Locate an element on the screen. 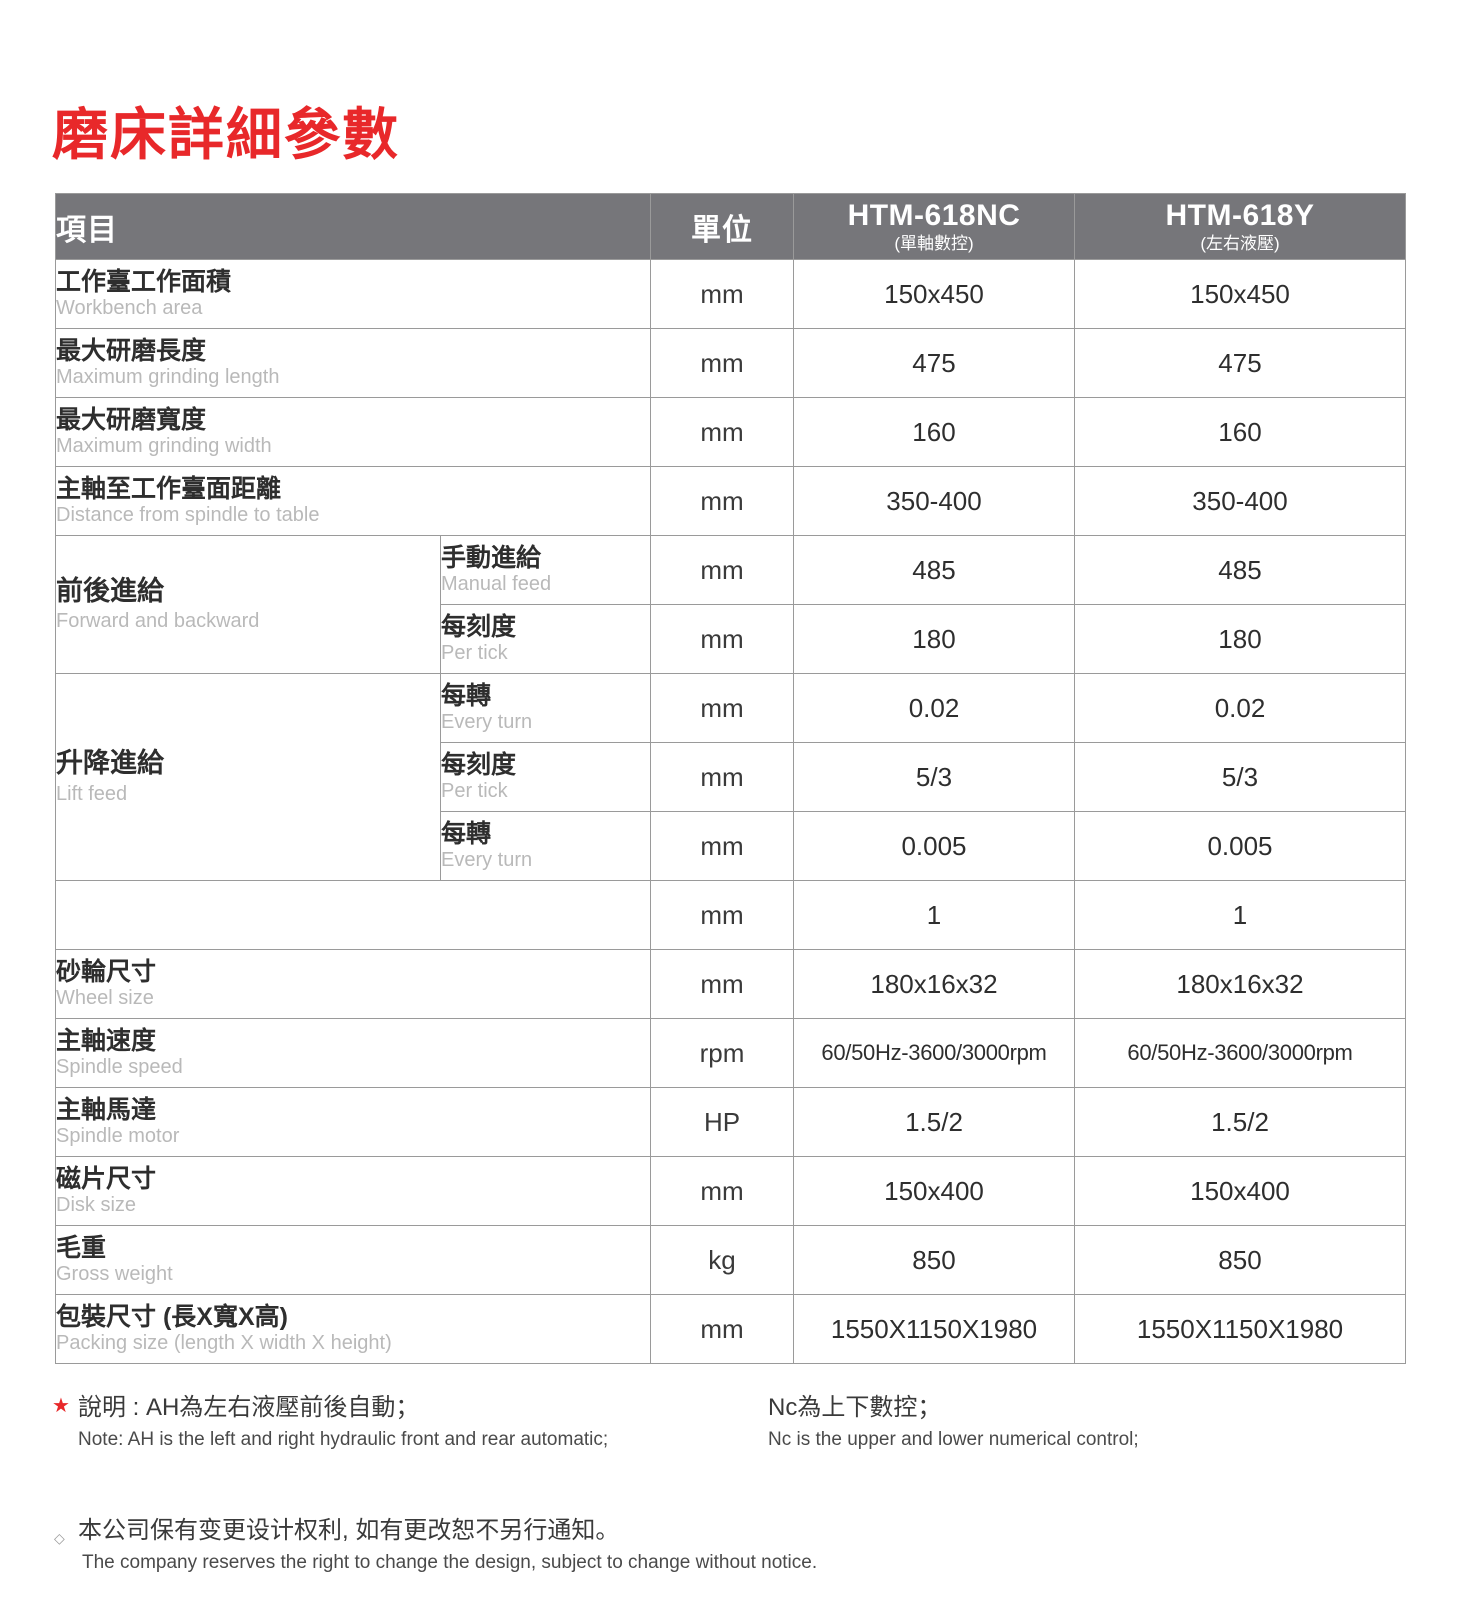 The image size is (1475, 1611). row-value-model1: 5/3 is located at coordinates (934, 777).